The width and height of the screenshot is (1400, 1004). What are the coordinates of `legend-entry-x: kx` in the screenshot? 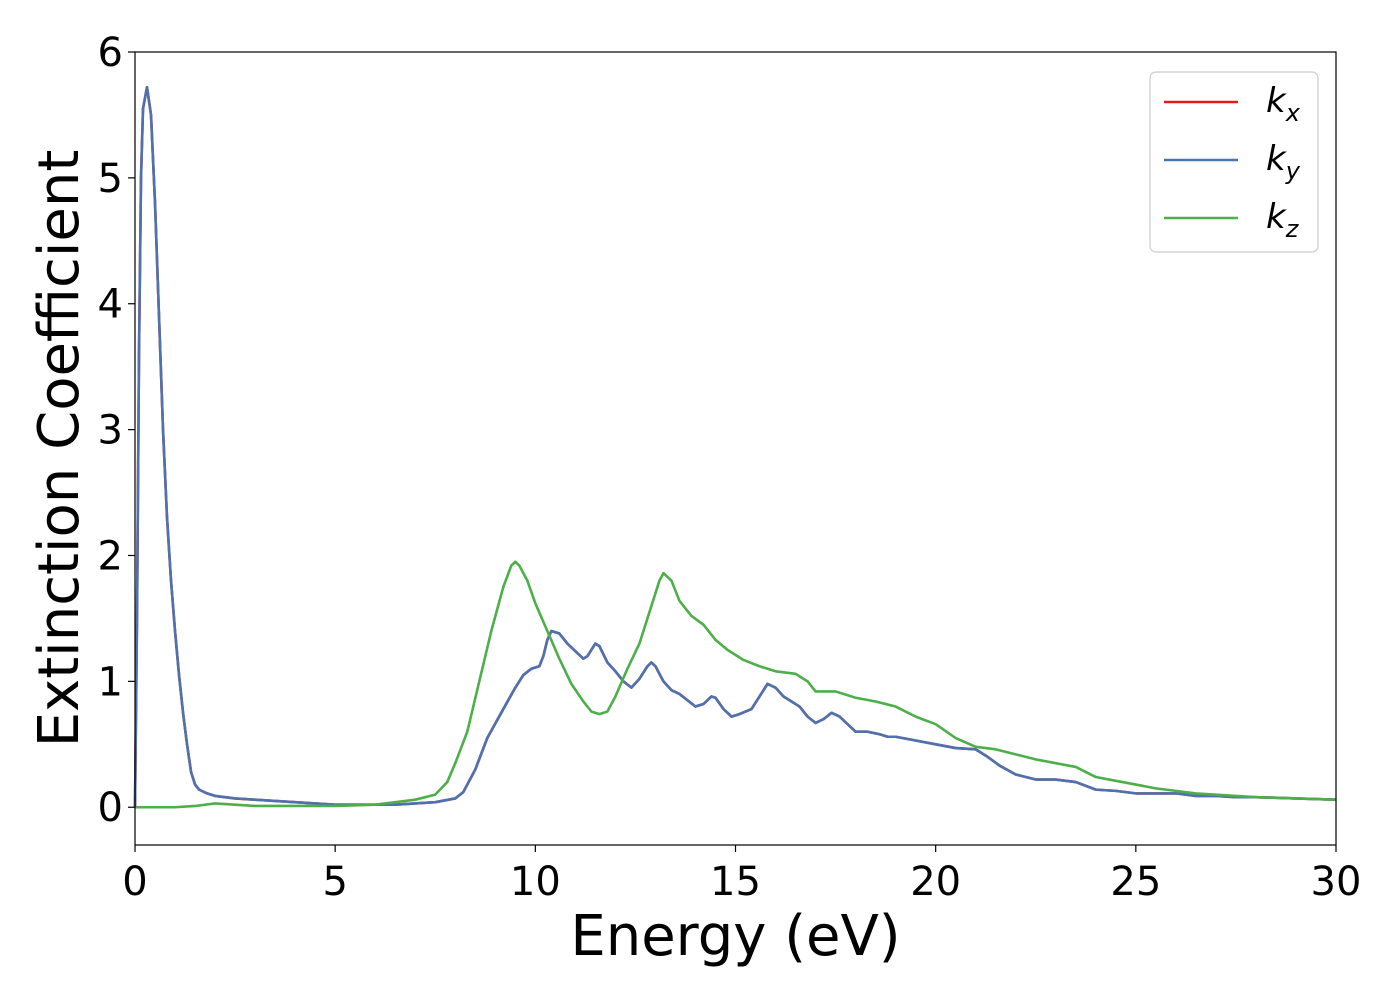 It's located at (1232, 104).